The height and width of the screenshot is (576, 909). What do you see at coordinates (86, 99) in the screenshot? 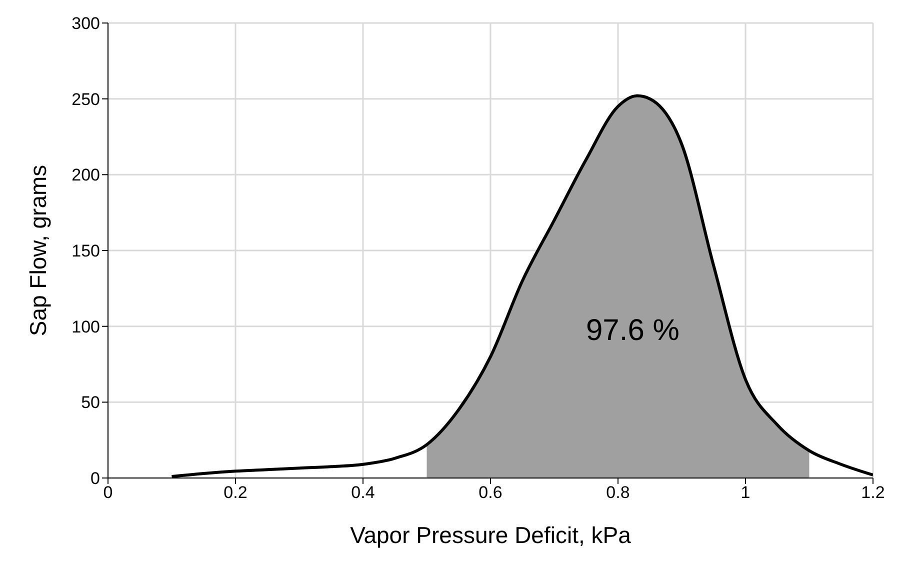
I see `y-tick-label: 250` at bounding box center [86, 99].